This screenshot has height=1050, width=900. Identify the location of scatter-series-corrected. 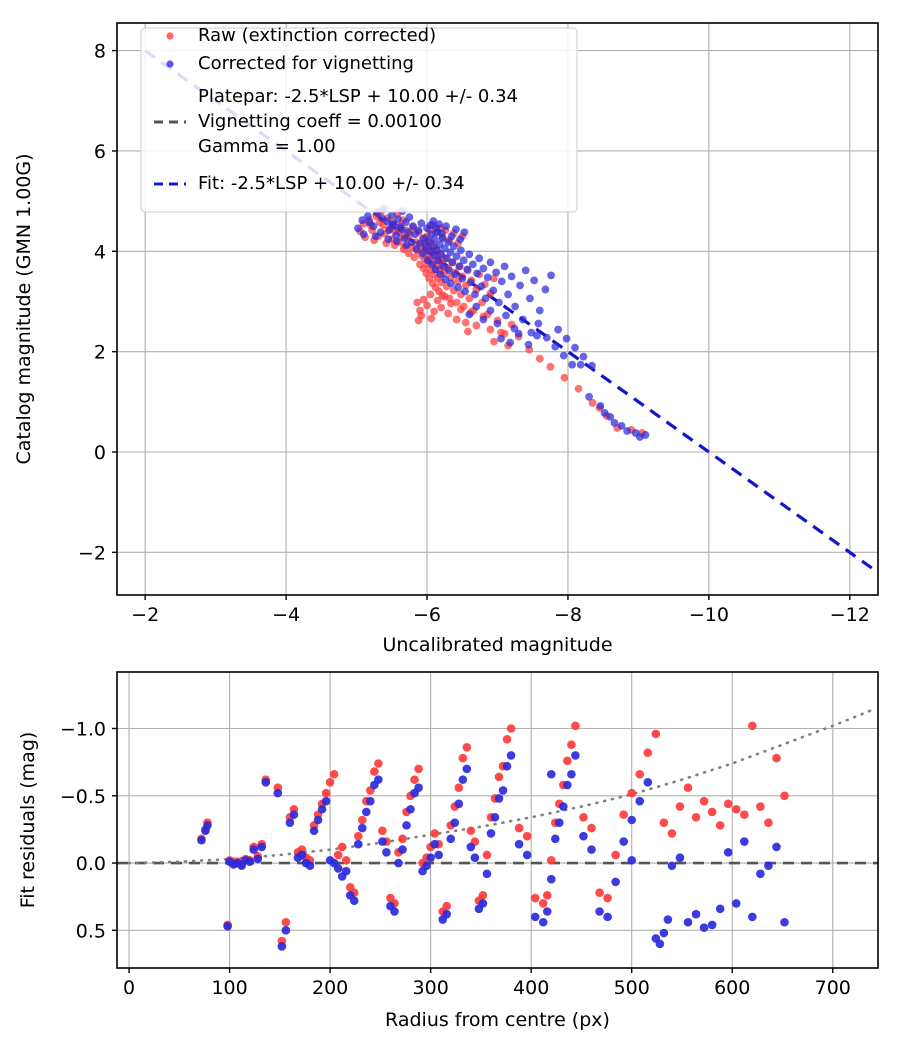
(502, 322).